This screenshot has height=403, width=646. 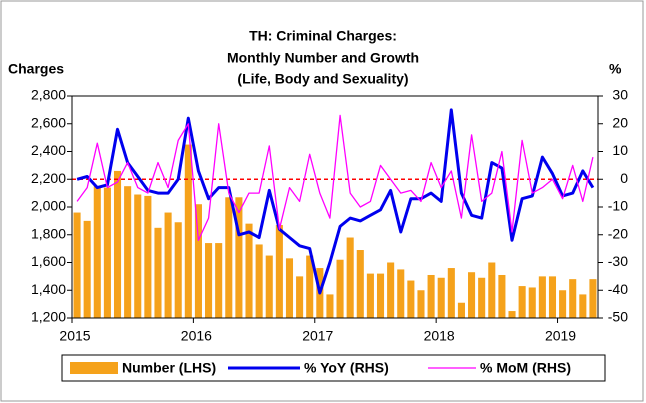 What do you see at coordinates (323, 36) in the screenshot?
I see `chart-title: TH: Criminal Charges:` at bounding box center [323, 36].